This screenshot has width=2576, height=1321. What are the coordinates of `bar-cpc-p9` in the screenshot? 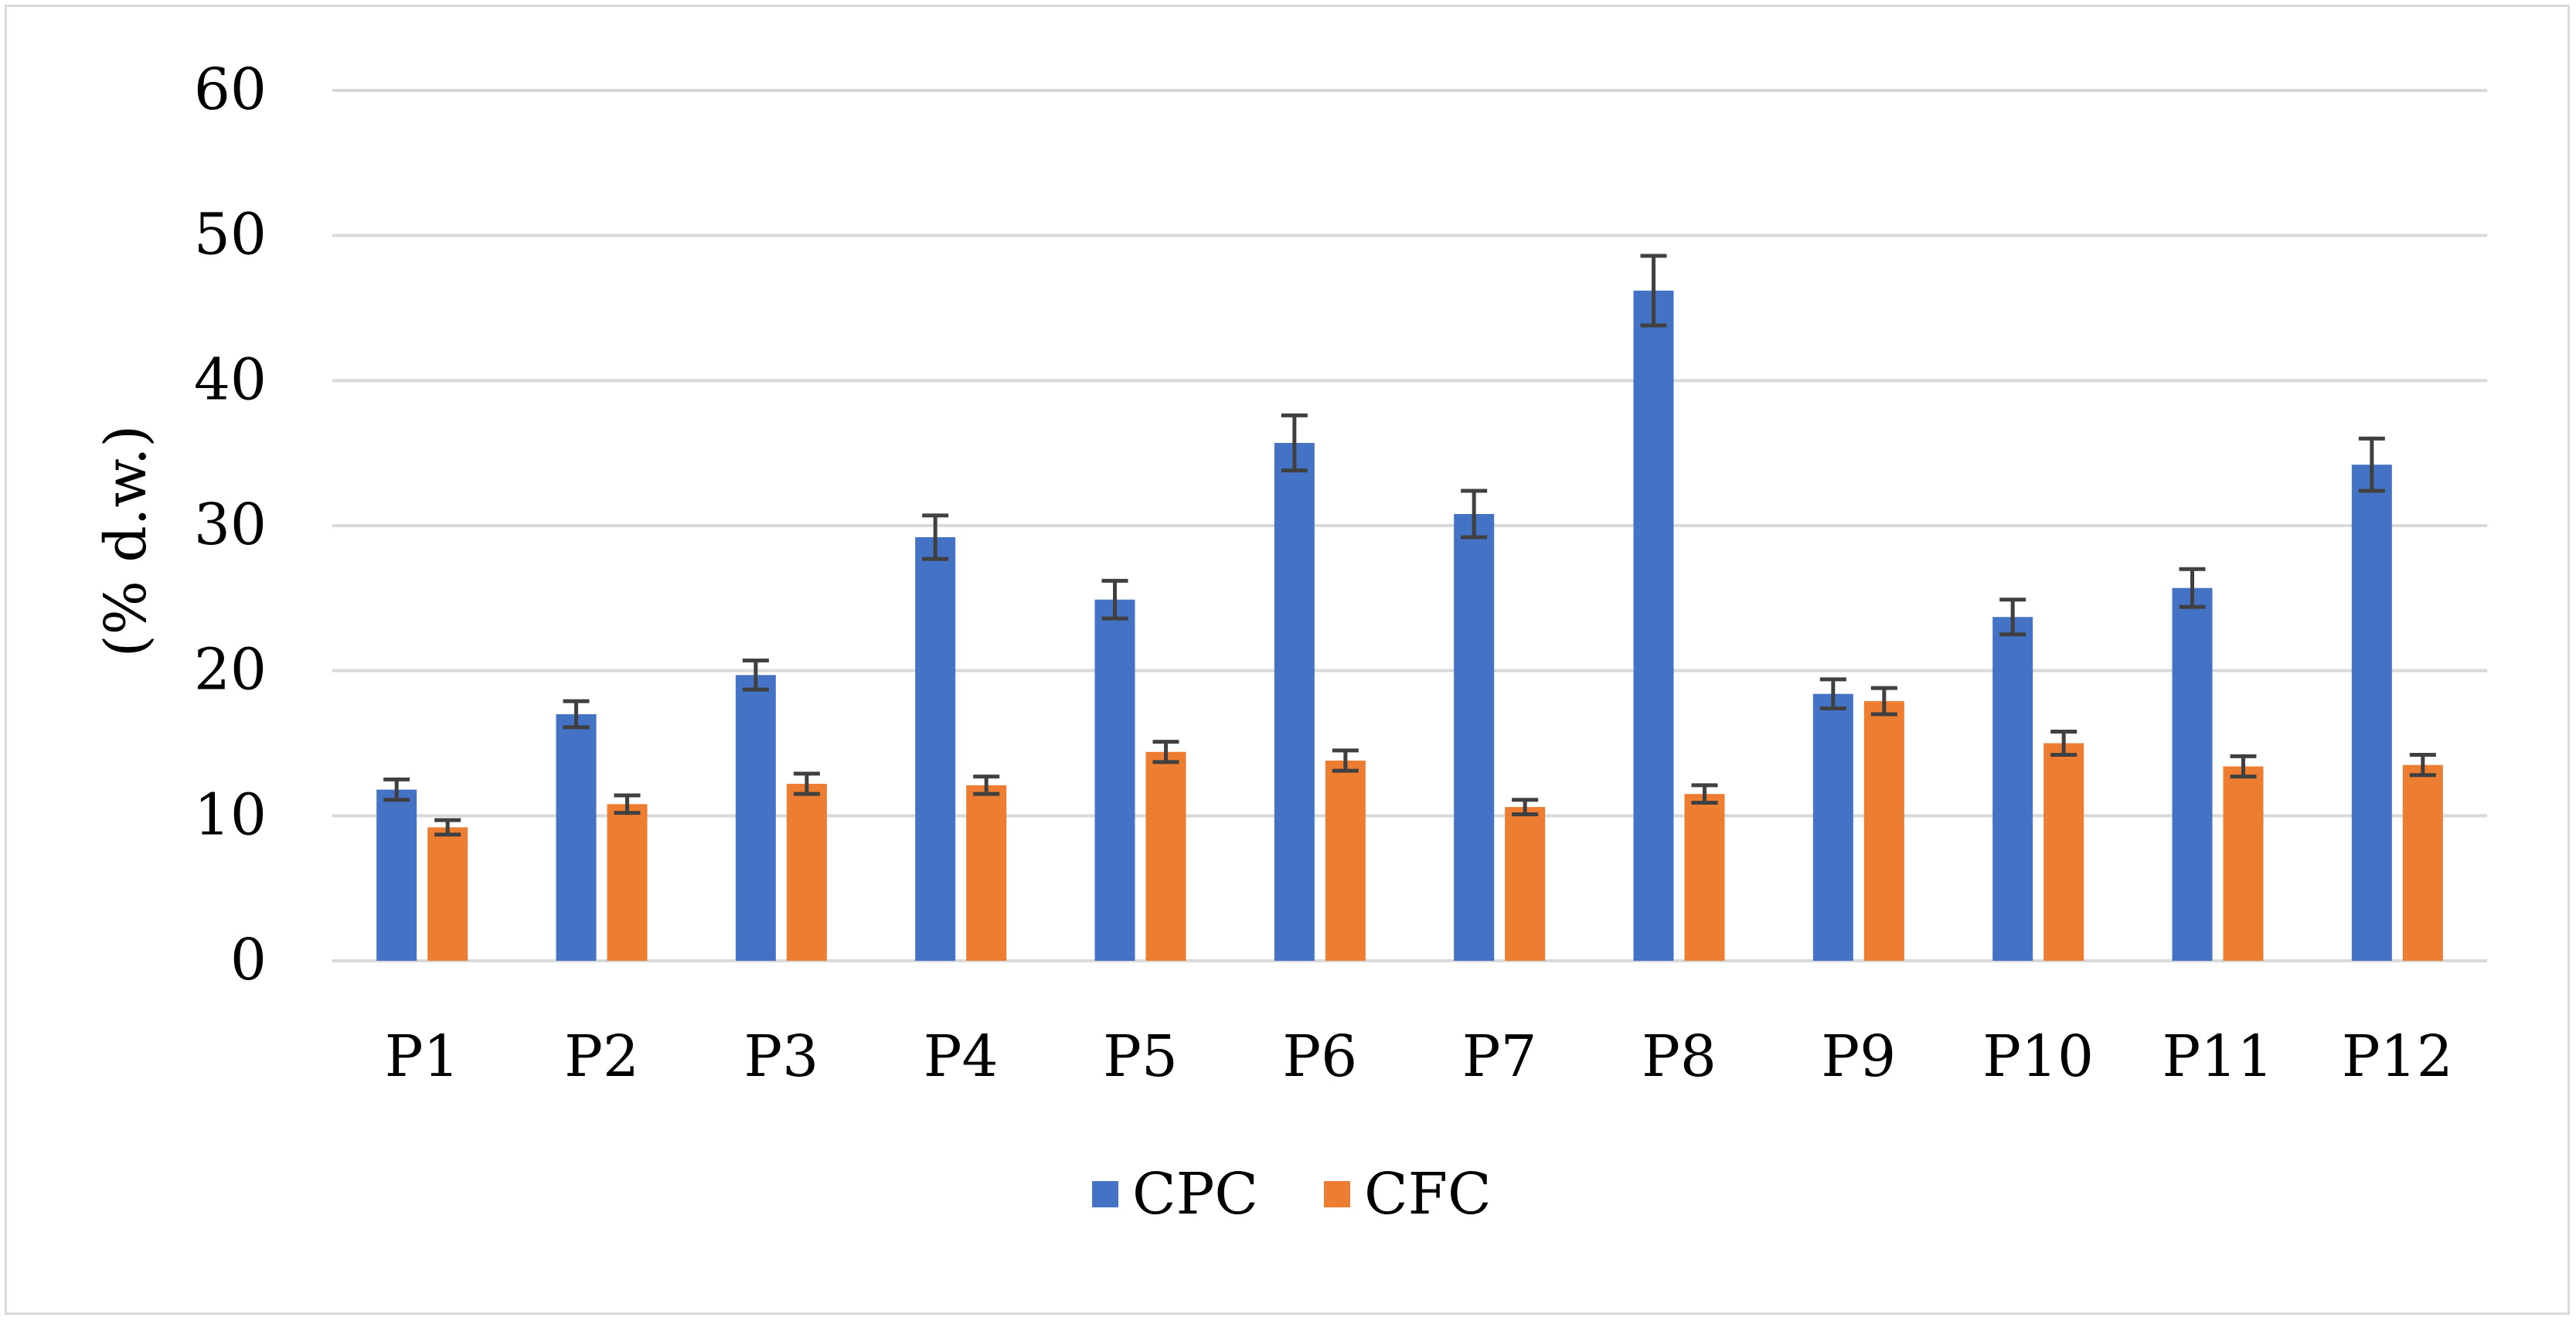 It's located at (1832, 827).